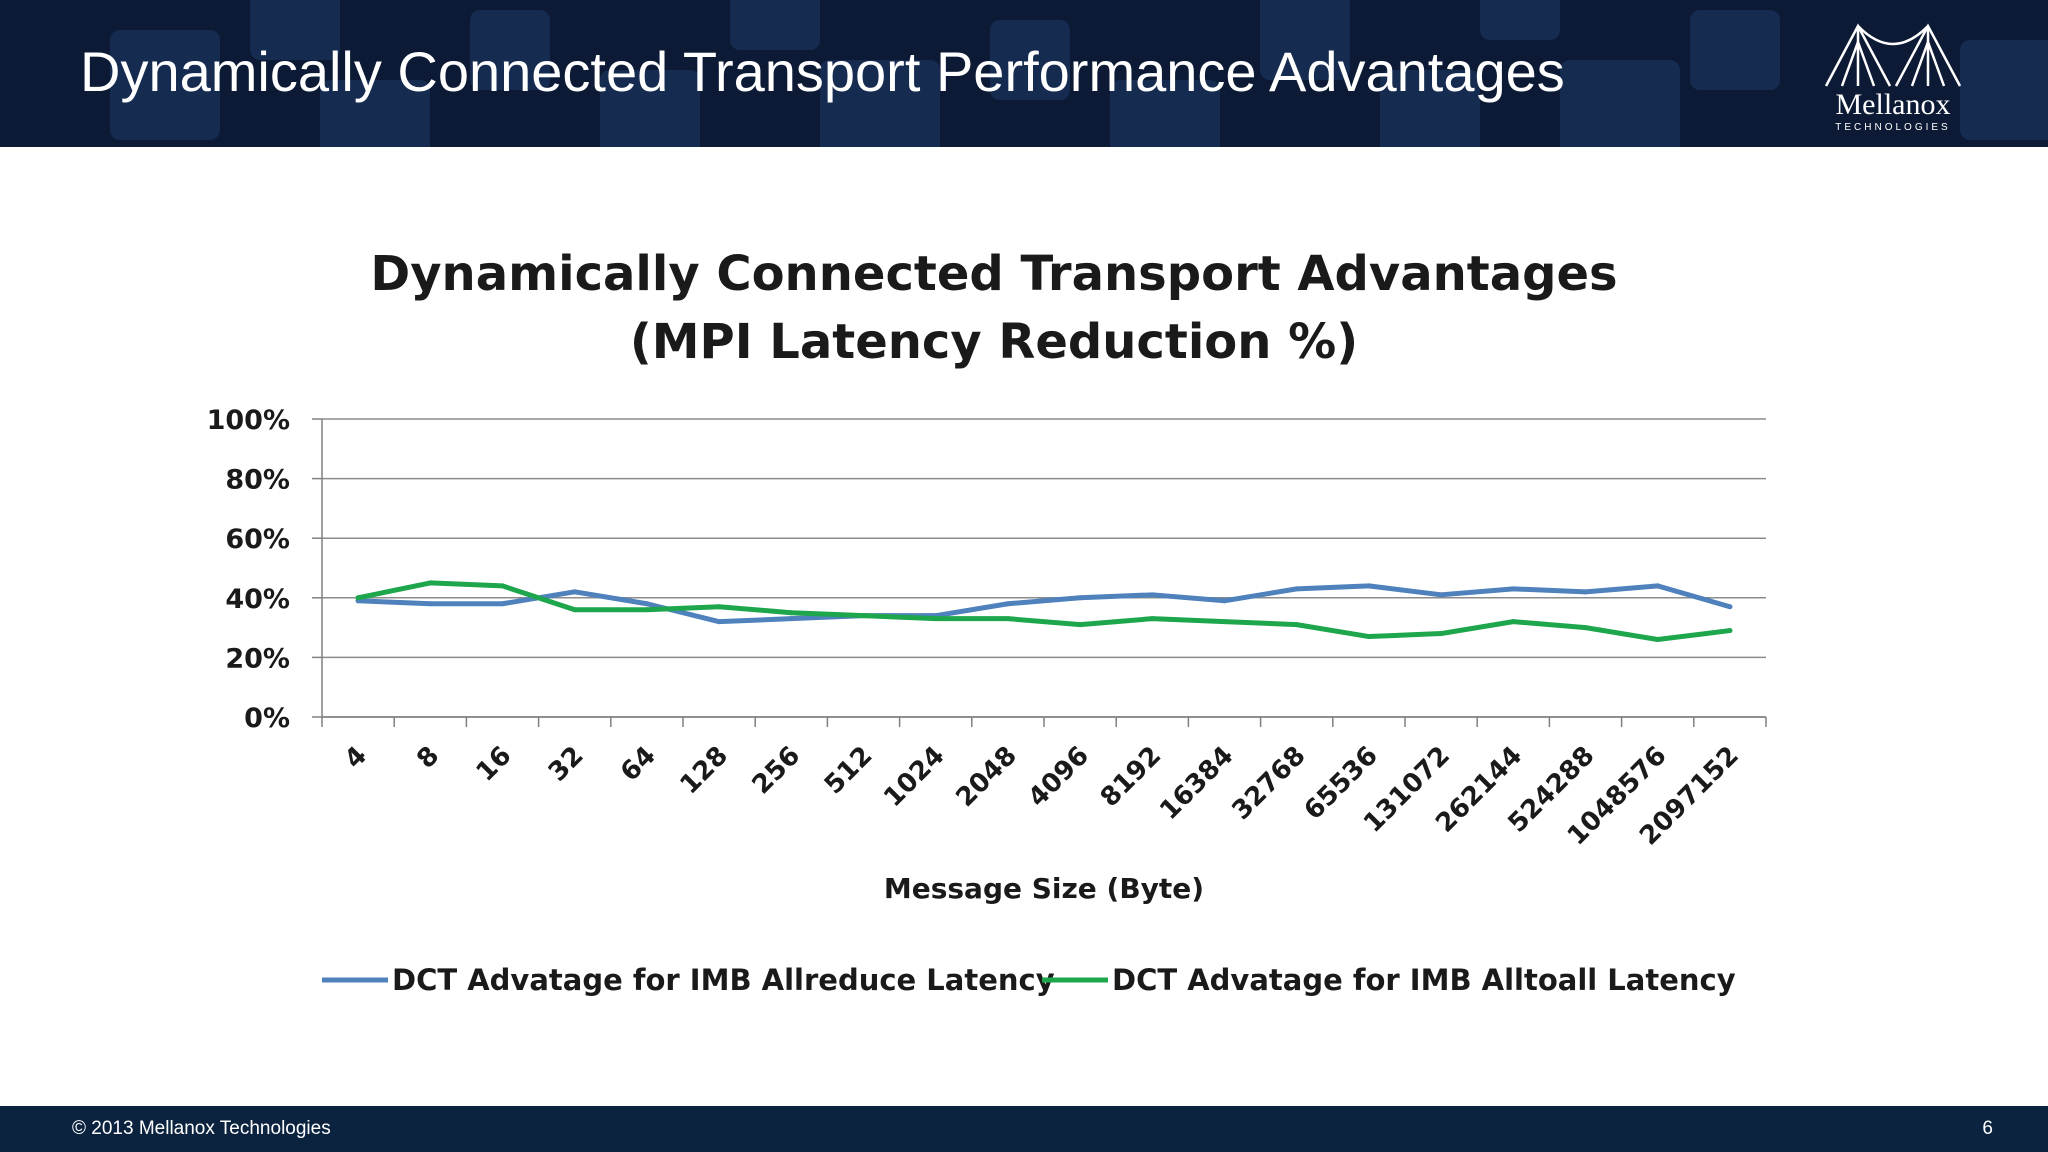 This screenshot has height=1152, width=2048. What do you see at coordinates (257, 599) in the screenshot?
I see `y-tick-label: 40%` at bounding box center [257, 599].